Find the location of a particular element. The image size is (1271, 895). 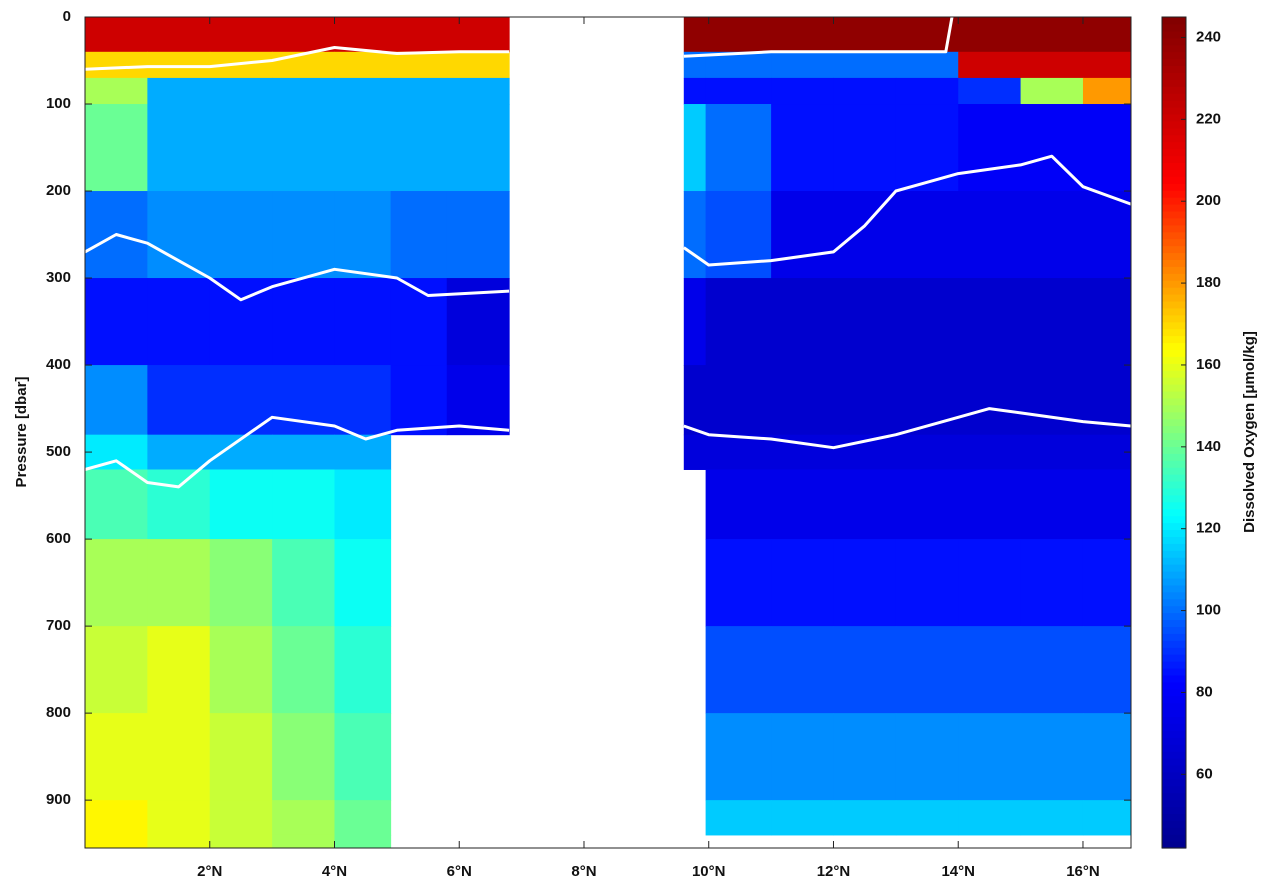

y-axis-label: Pressure [dbar] is located at coordinates (21, 432).